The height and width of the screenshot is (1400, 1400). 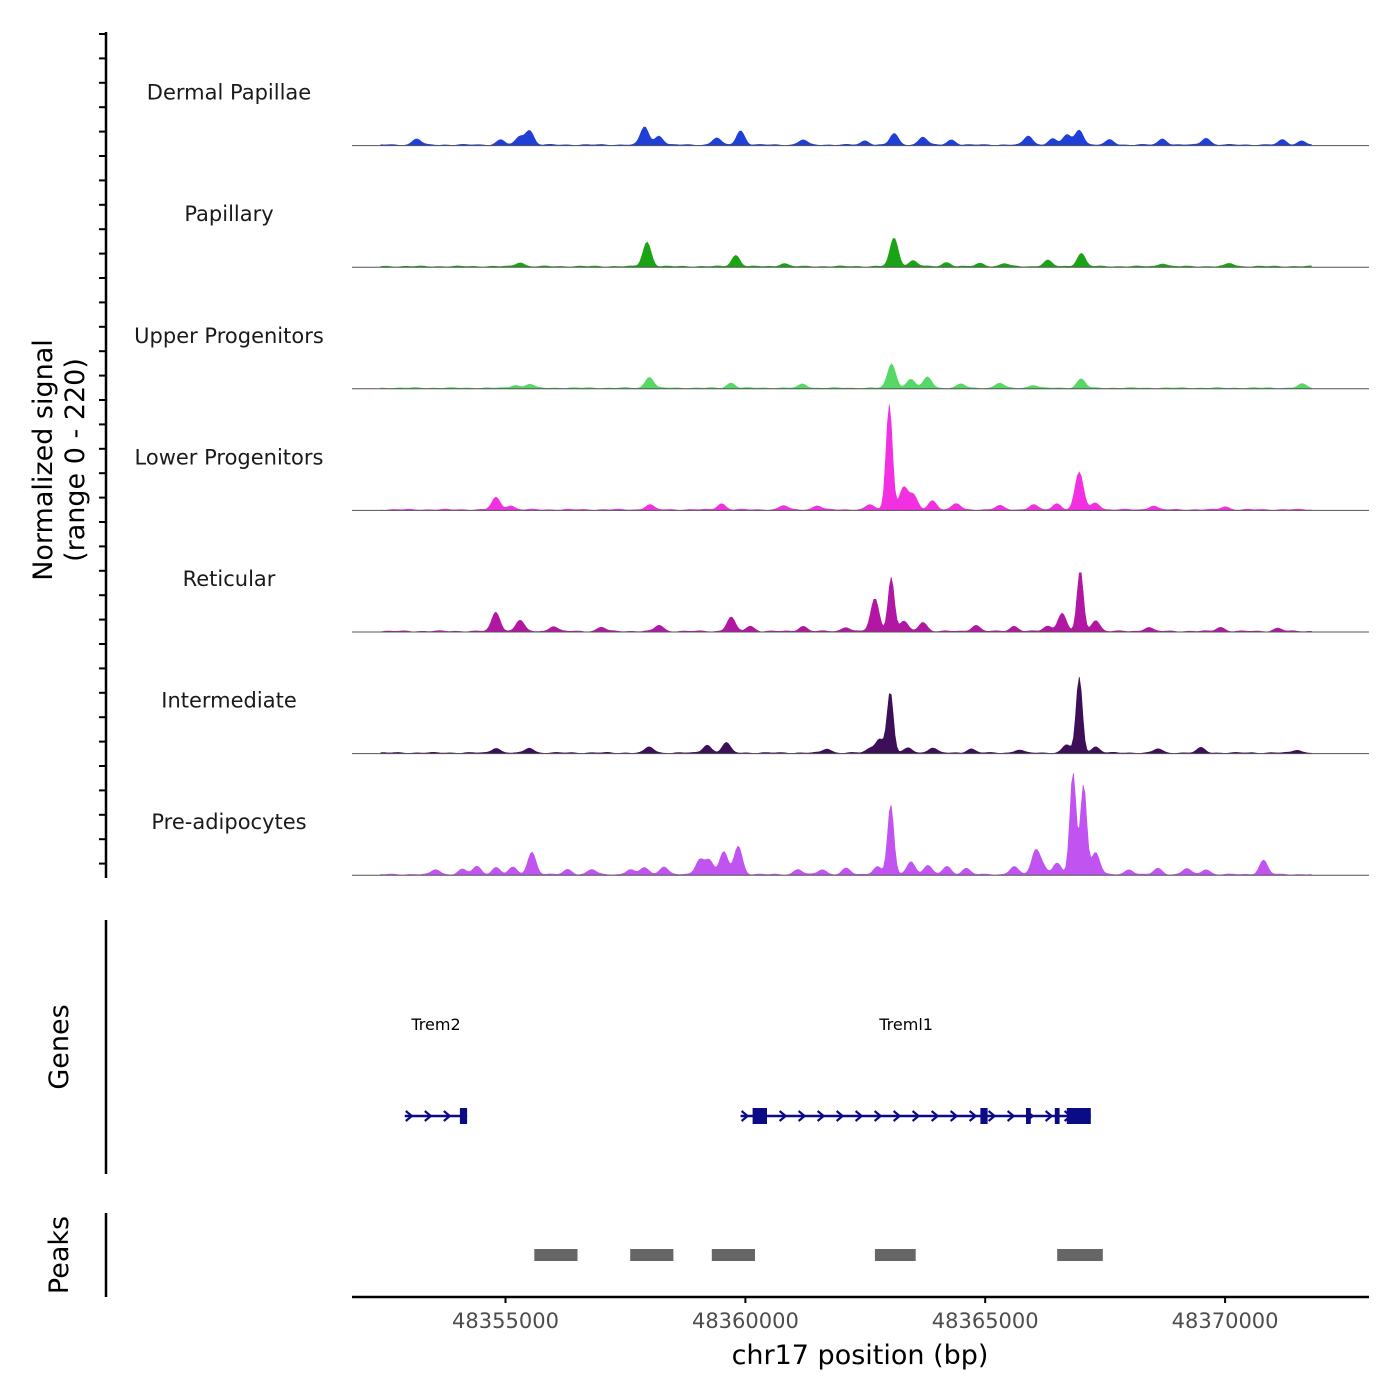 I want to click on track-label: Intermediate, so click(x=229, y=701).